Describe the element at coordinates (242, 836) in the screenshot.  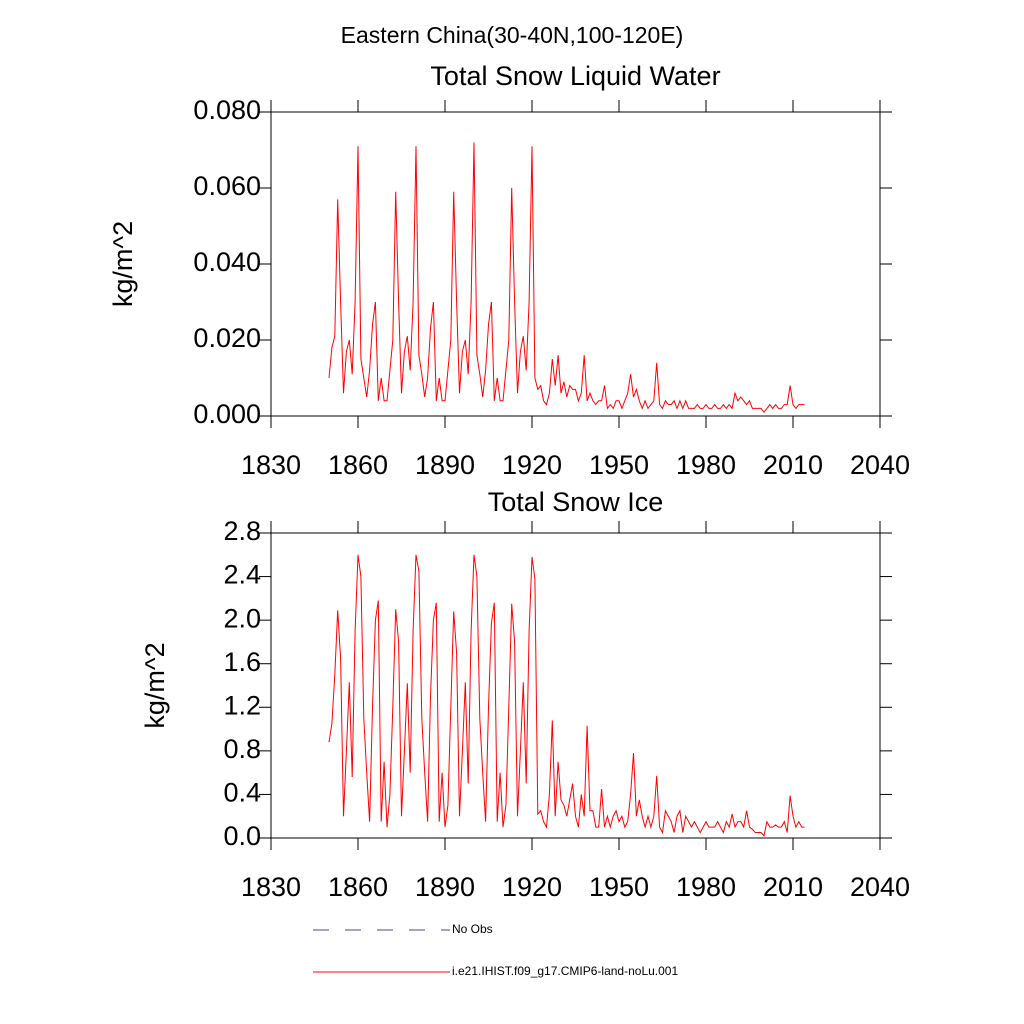
I see `y-tick-label: 0.0` at that location.